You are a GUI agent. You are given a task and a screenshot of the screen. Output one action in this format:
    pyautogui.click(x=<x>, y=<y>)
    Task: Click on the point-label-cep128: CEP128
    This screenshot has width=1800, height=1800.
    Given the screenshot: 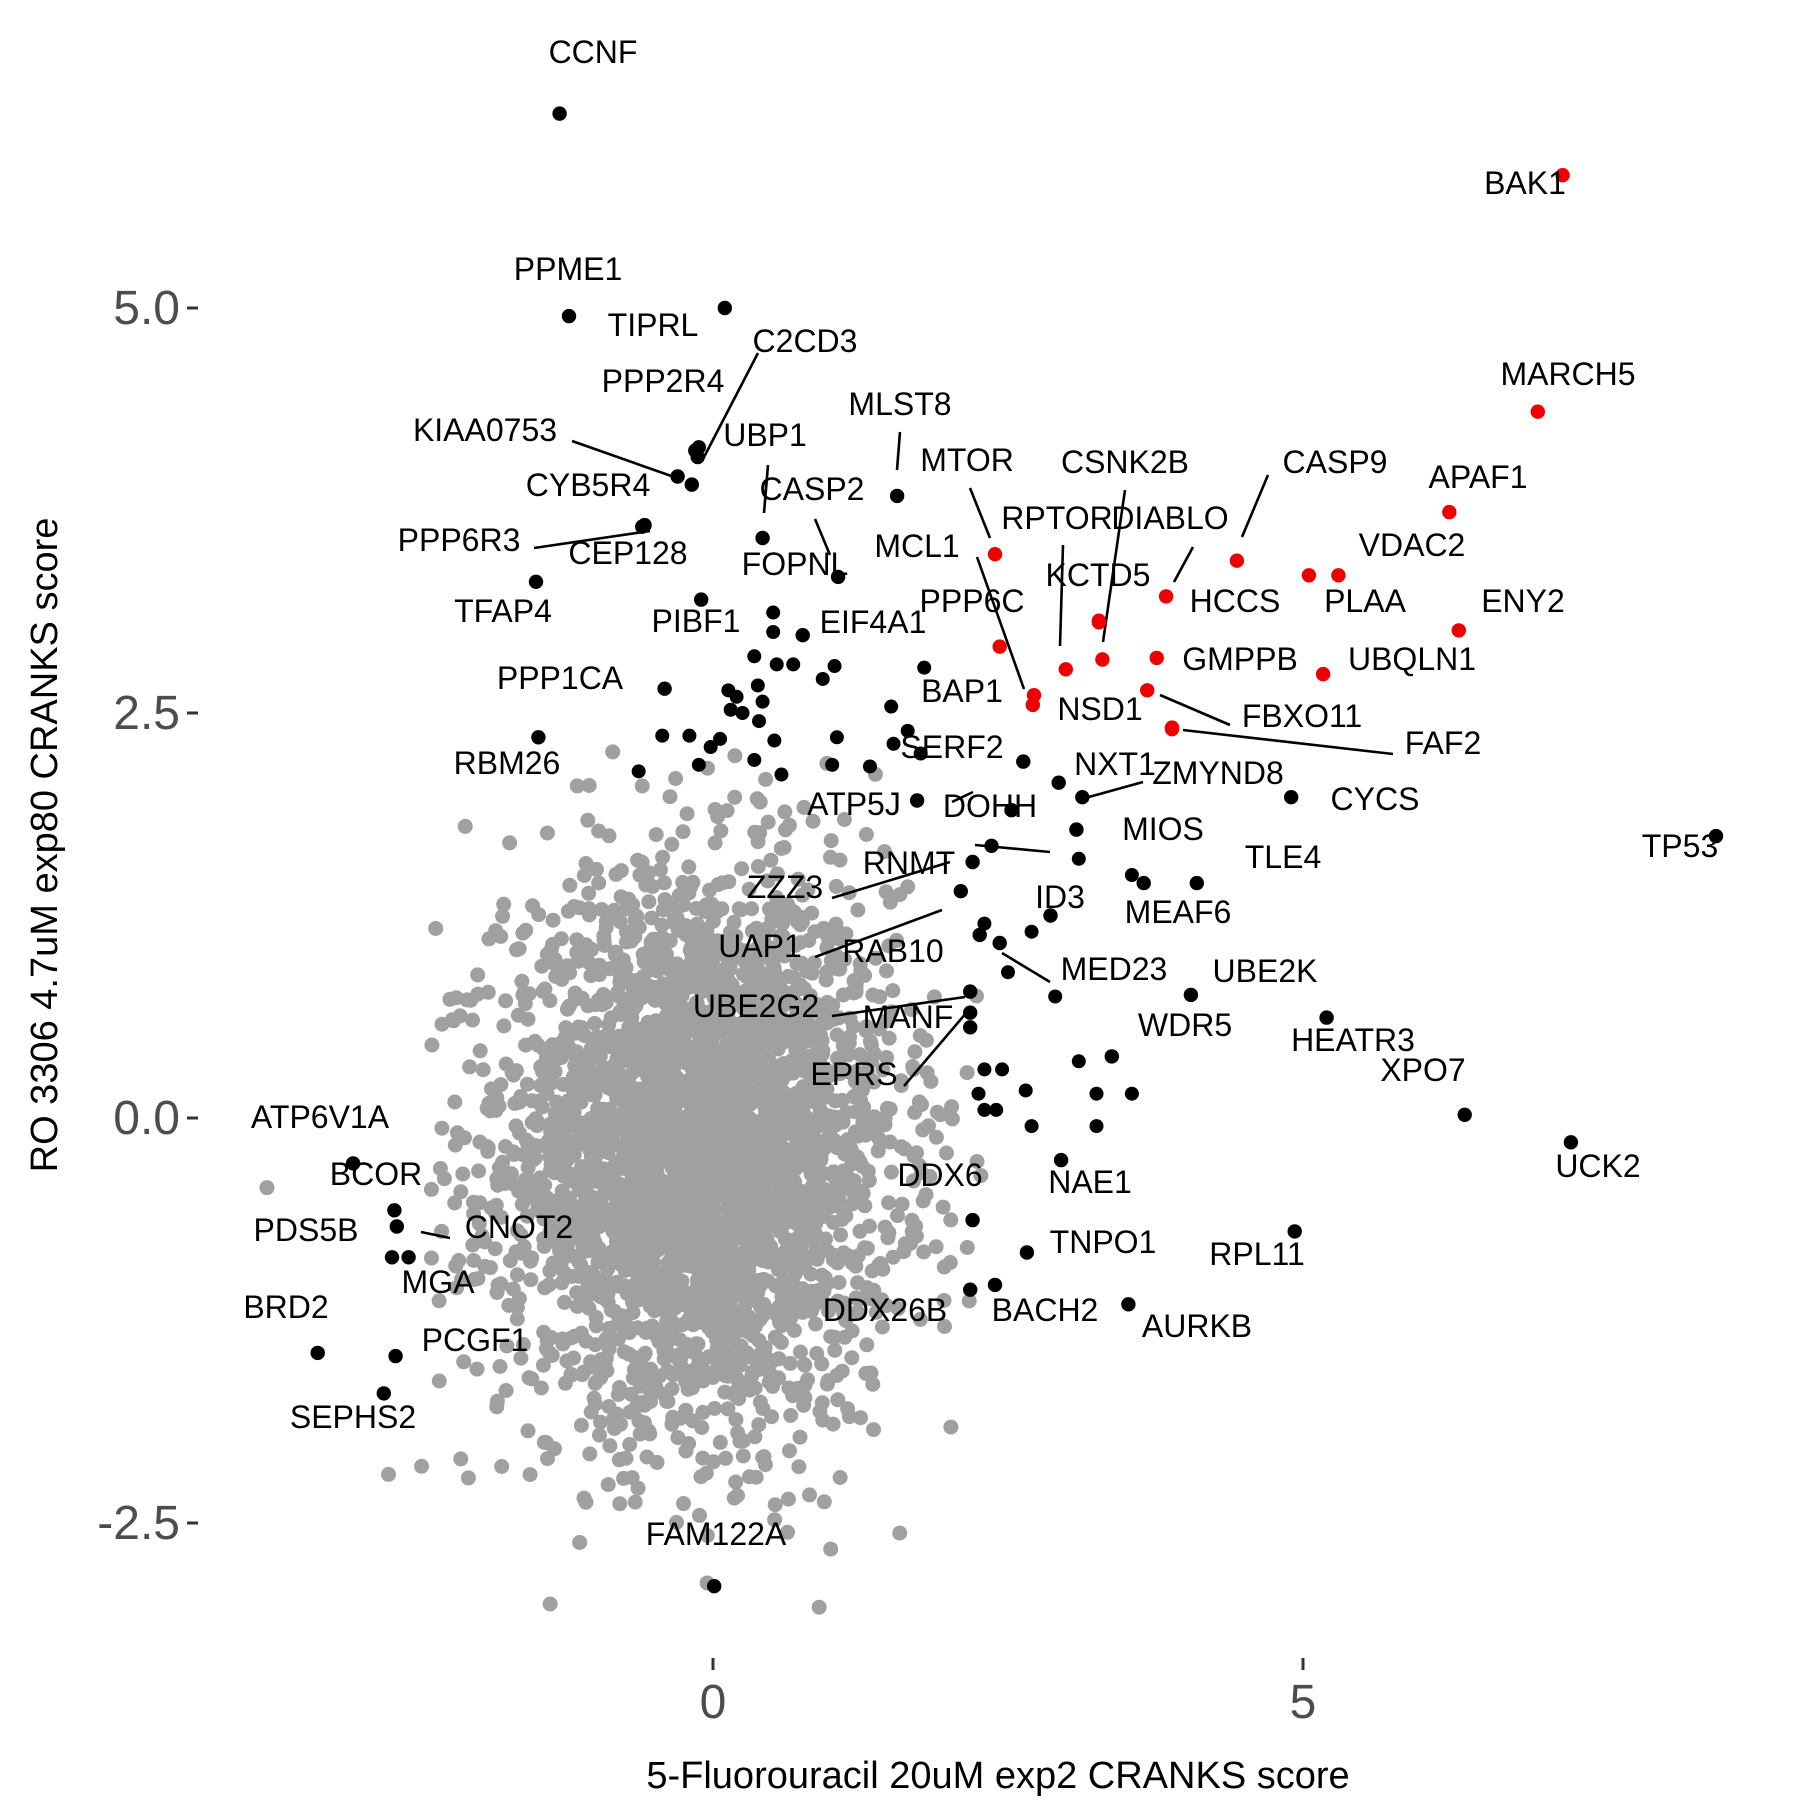 What is the action you would take?
    pyautogui.click(x=627, y=553)
    